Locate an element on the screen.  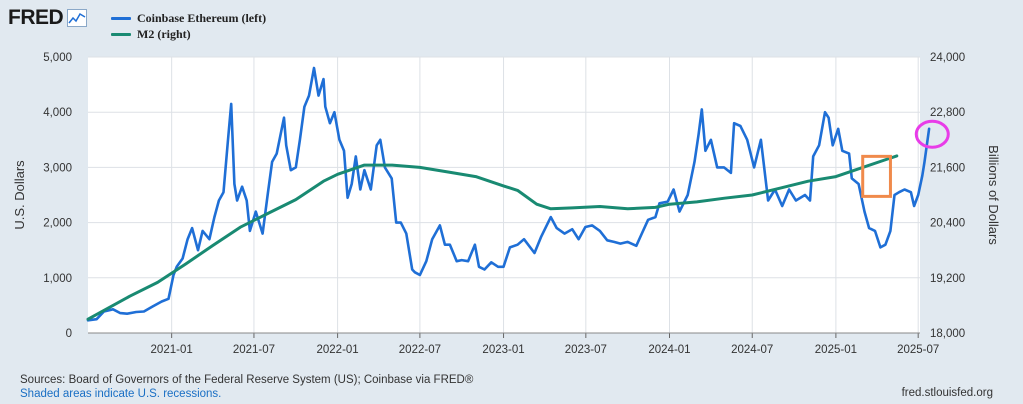
line-chart-icon is located at coordinates (77, 18).